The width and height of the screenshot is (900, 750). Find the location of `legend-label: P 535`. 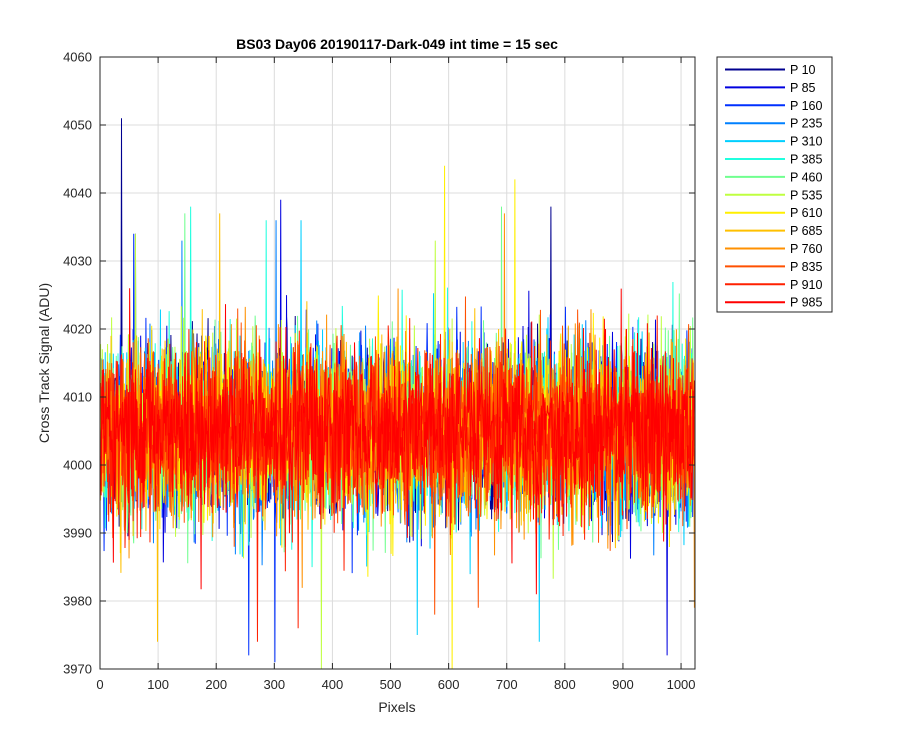

legend-label: P 535 is located at coordinates (806, 195).